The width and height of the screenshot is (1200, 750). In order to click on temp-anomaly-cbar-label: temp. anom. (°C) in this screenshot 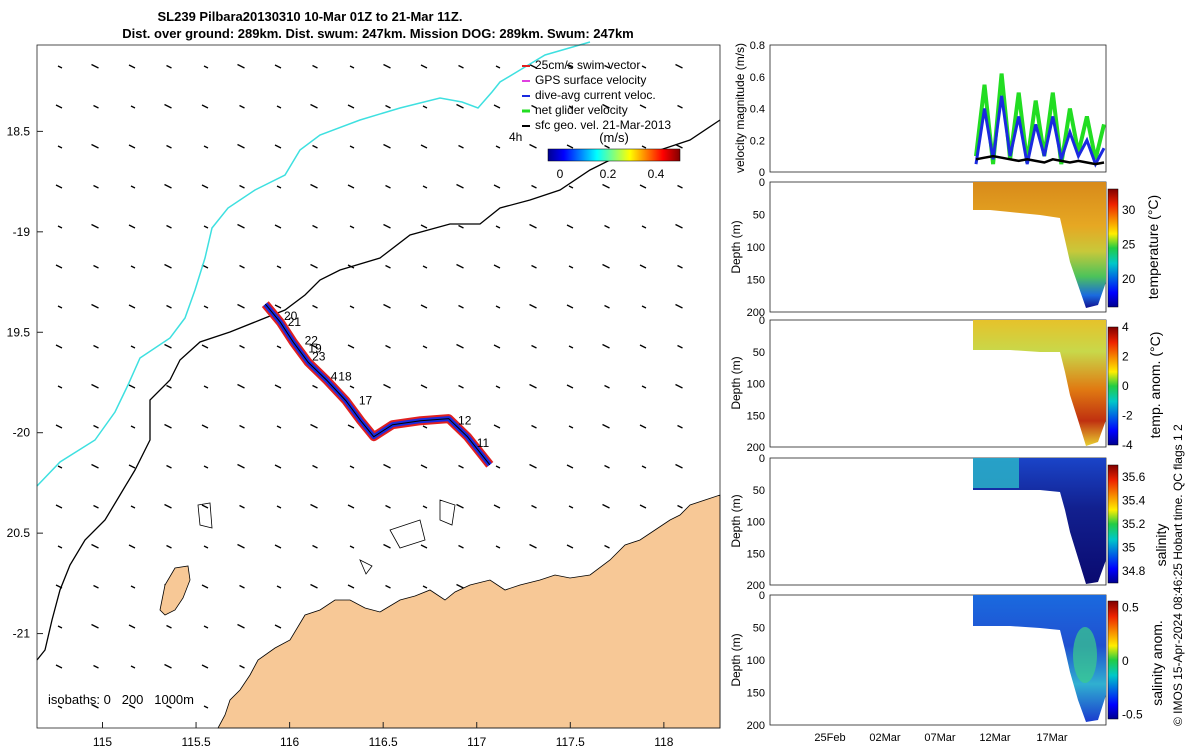, I will do `click(1155, 385)`.